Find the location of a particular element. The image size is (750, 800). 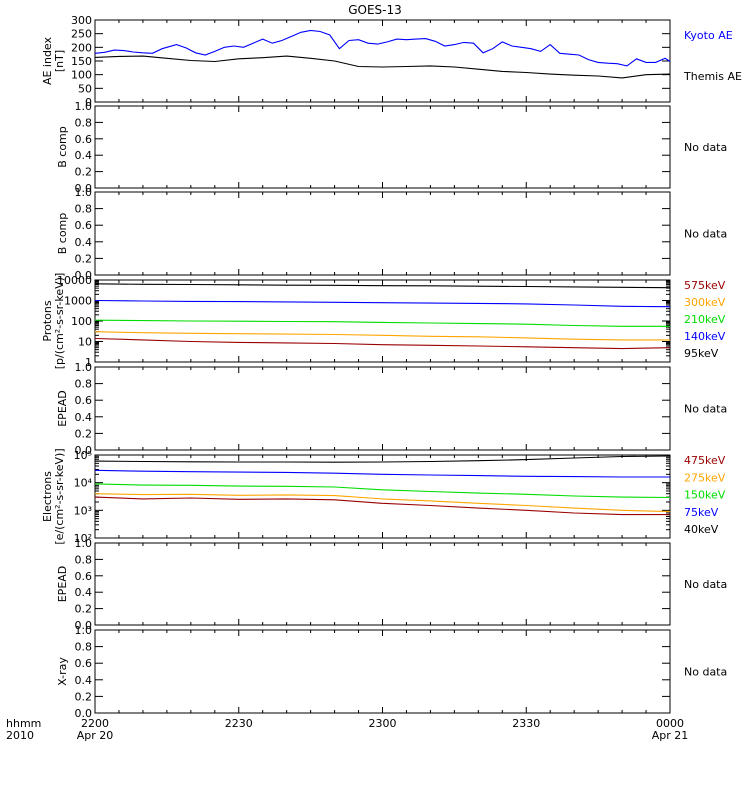

y-axis-units: [e/(cm²-s-sr-keV)] is located at coordinates (59, 496).